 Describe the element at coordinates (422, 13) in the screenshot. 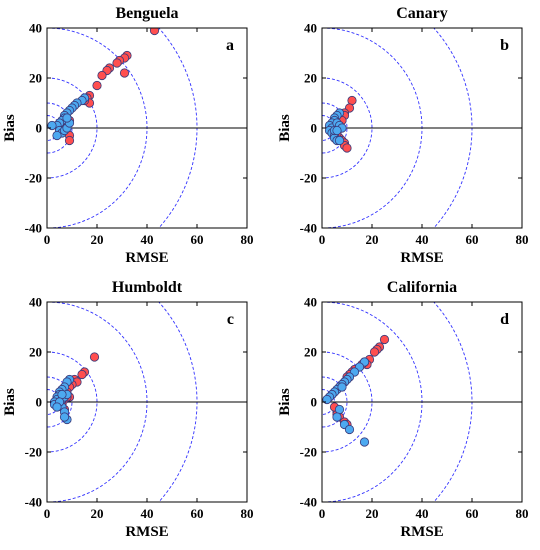

I see `panel-title: Canary` at that location.